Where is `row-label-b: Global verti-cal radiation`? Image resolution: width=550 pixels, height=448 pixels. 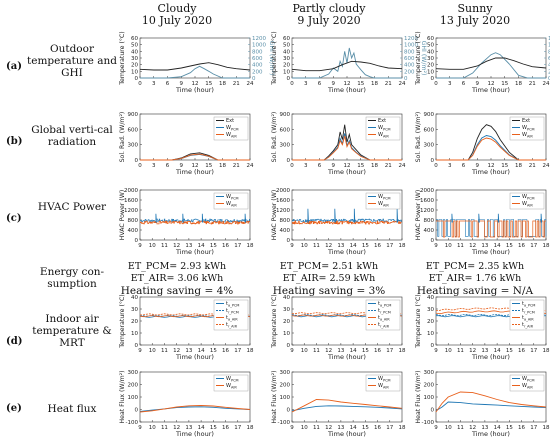 row-label-b: Global verti-cal radiation is located at coordinates (72, 136).